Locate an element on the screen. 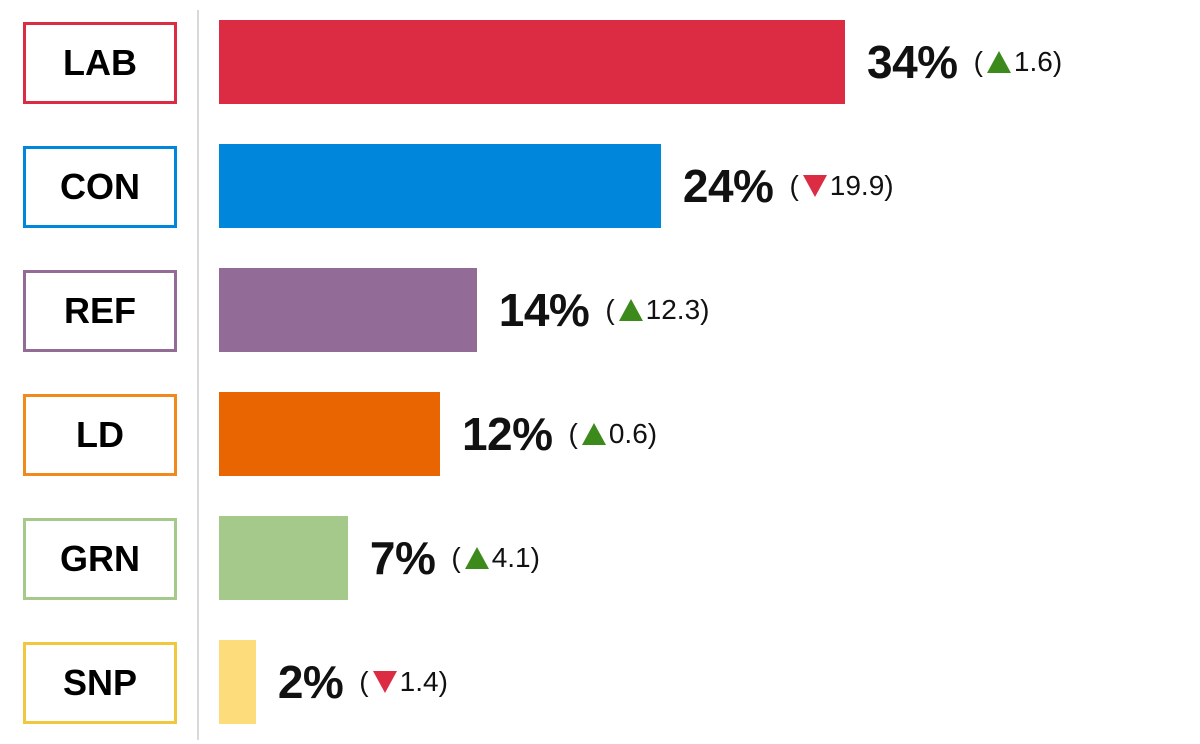 The height and width of the screenshot is (744, 1200). category-label: GRN is located at coordinates (100, 559).